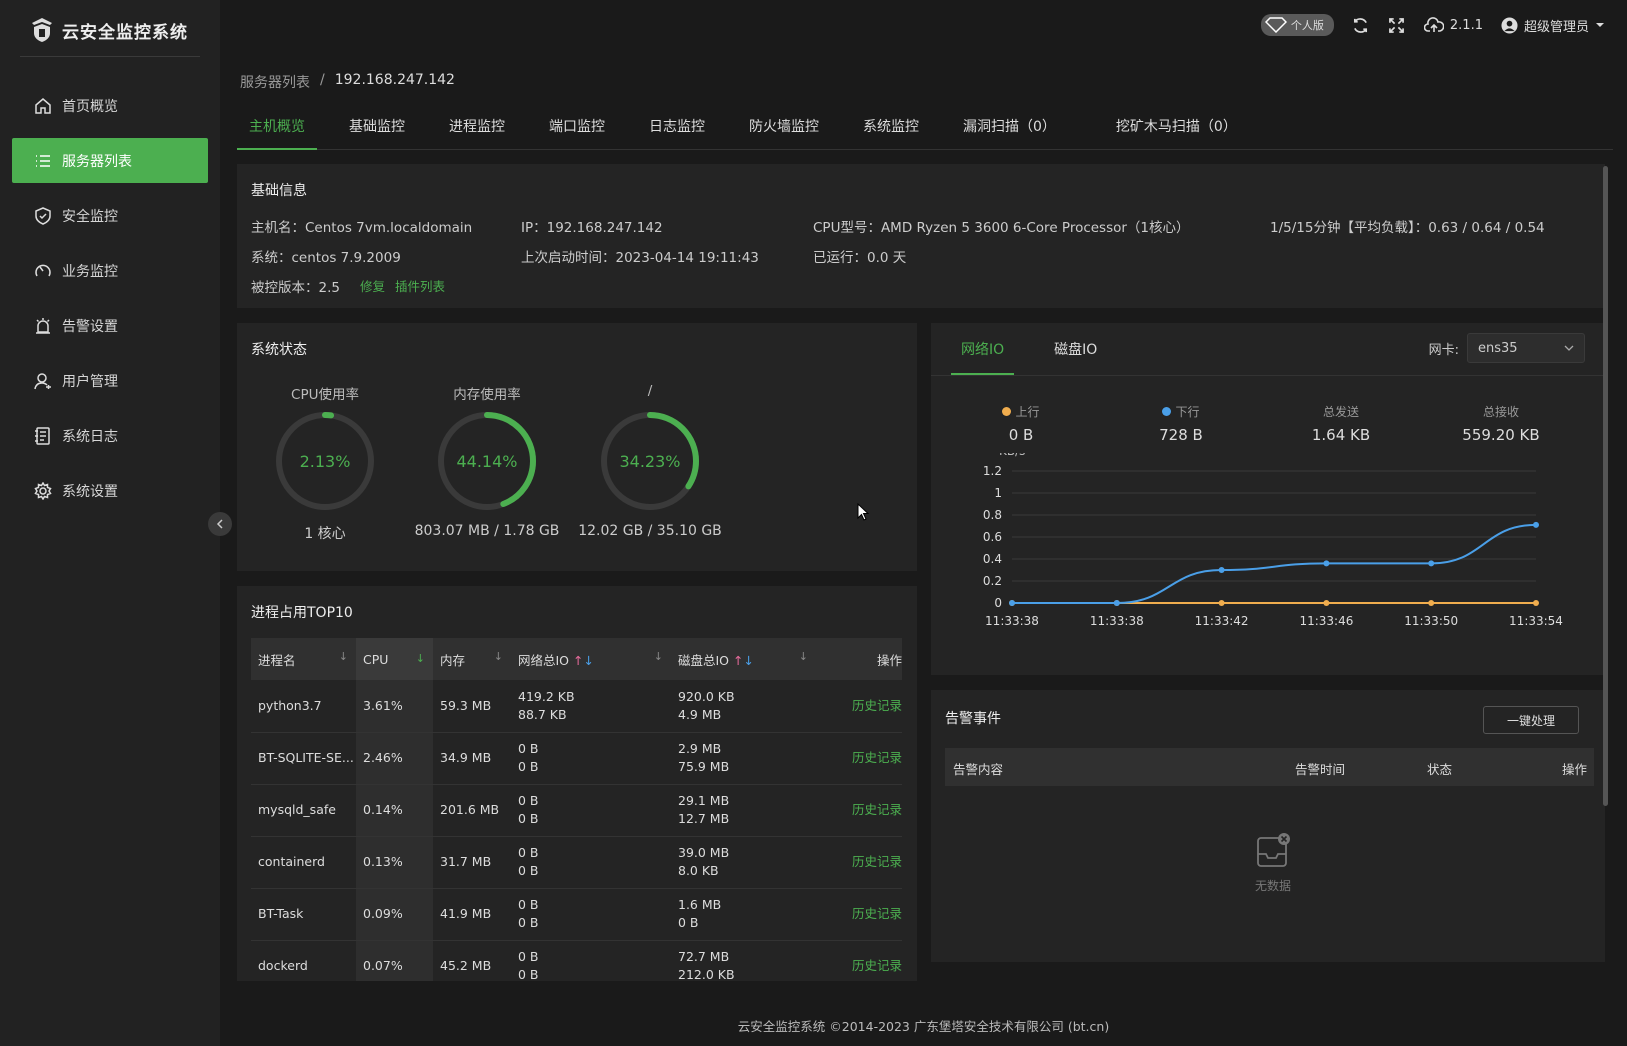  Describe the element at coordinates (420, 286) in the screenshot. I see `plugin-list-link: 插件列表` at that location.